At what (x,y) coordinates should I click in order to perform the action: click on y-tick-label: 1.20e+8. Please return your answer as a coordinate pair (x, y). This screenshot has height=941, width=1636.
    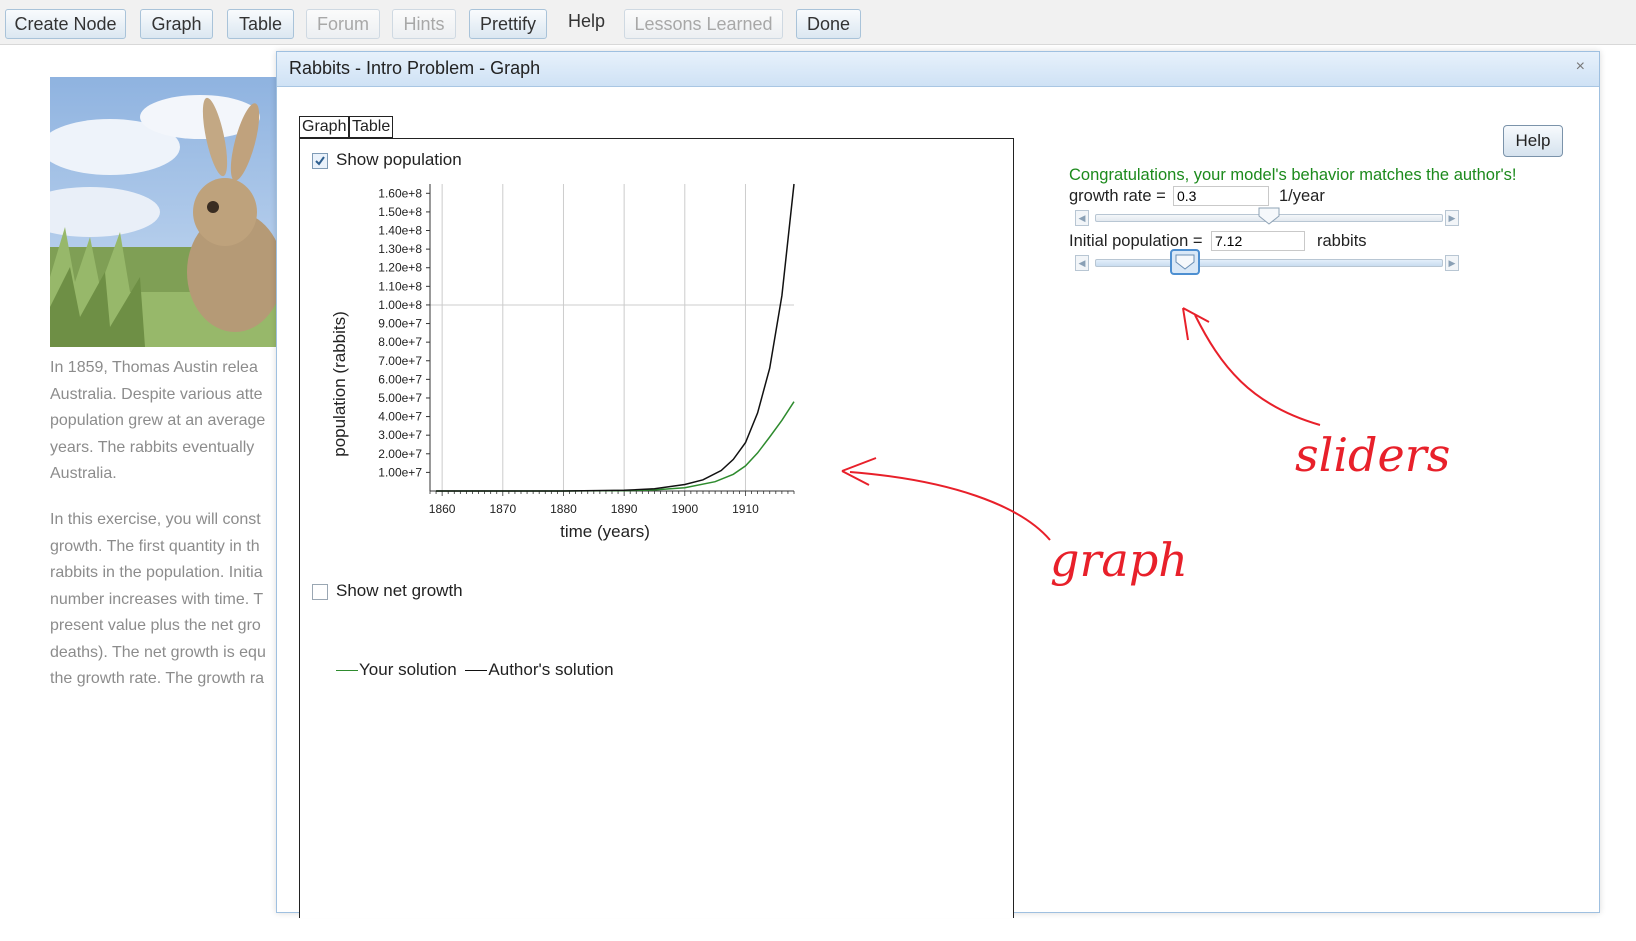
    Looking at the image, I should click on (400, 268).